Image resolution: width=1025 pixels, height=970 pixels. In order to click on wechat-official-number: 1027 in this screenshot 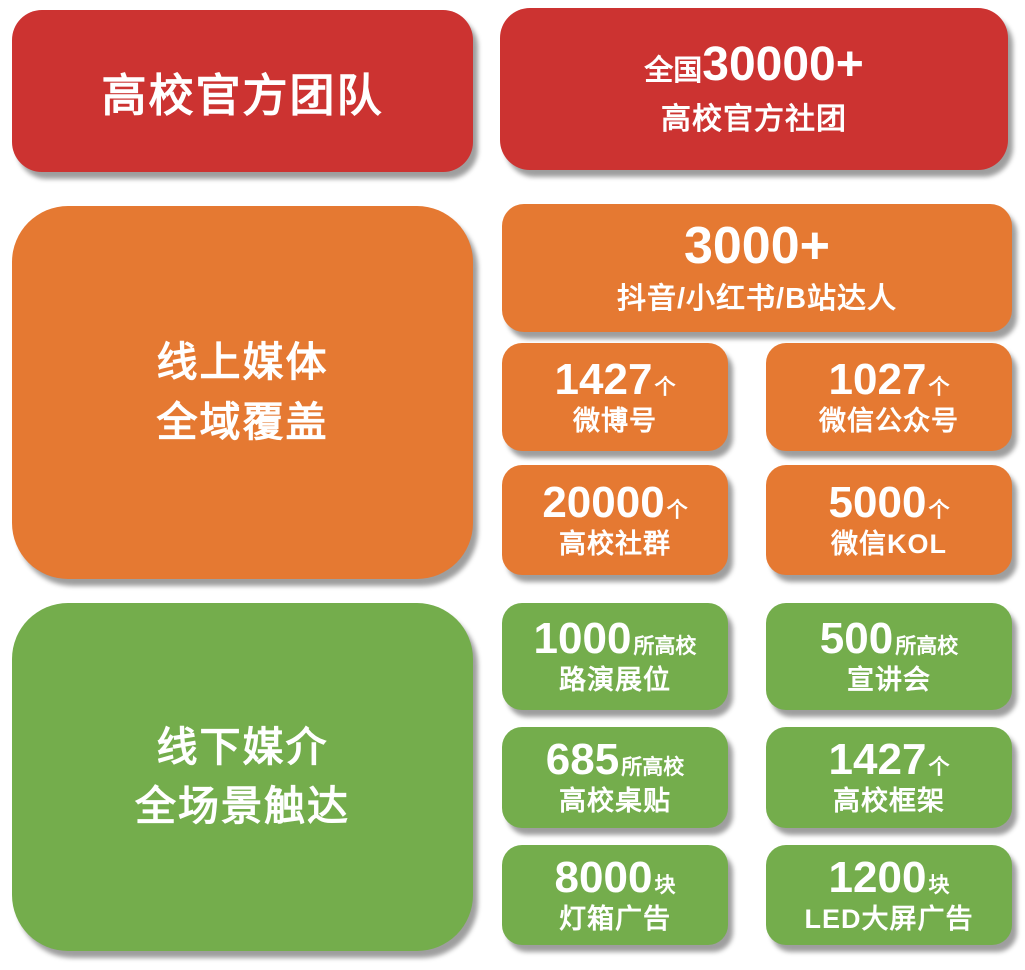, I will do `click(877, 379)`.